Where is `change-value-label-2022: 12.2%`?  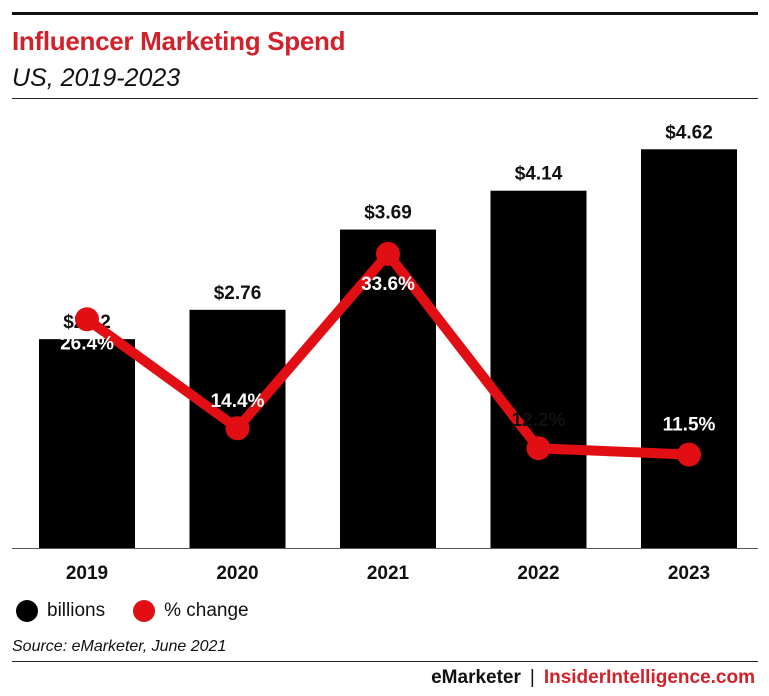 change-value-label-2022: 12.2% is located at coordinates (539, 420).